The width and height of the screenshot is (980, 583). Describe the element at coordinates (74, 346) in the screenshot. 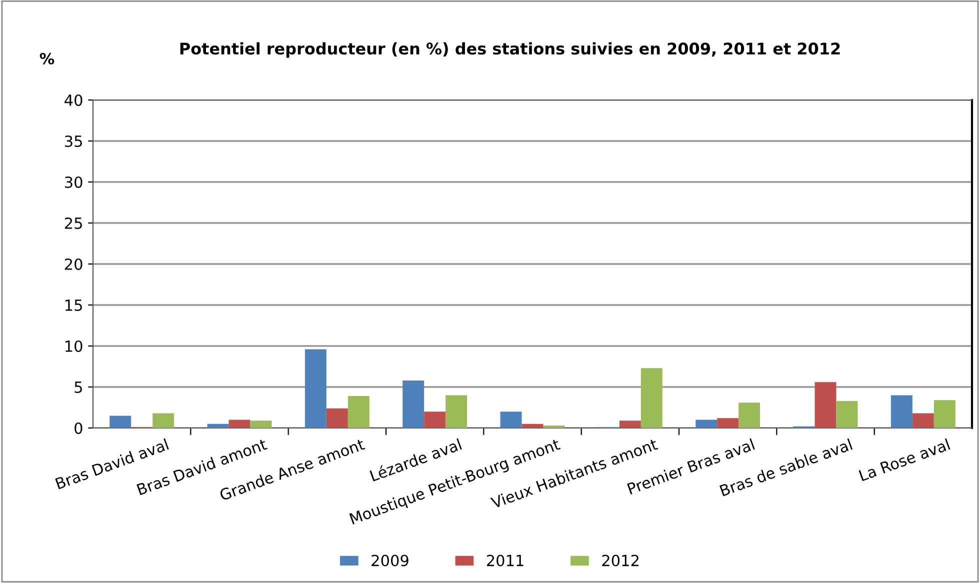

I see `y-tick-label: 10` at that location.